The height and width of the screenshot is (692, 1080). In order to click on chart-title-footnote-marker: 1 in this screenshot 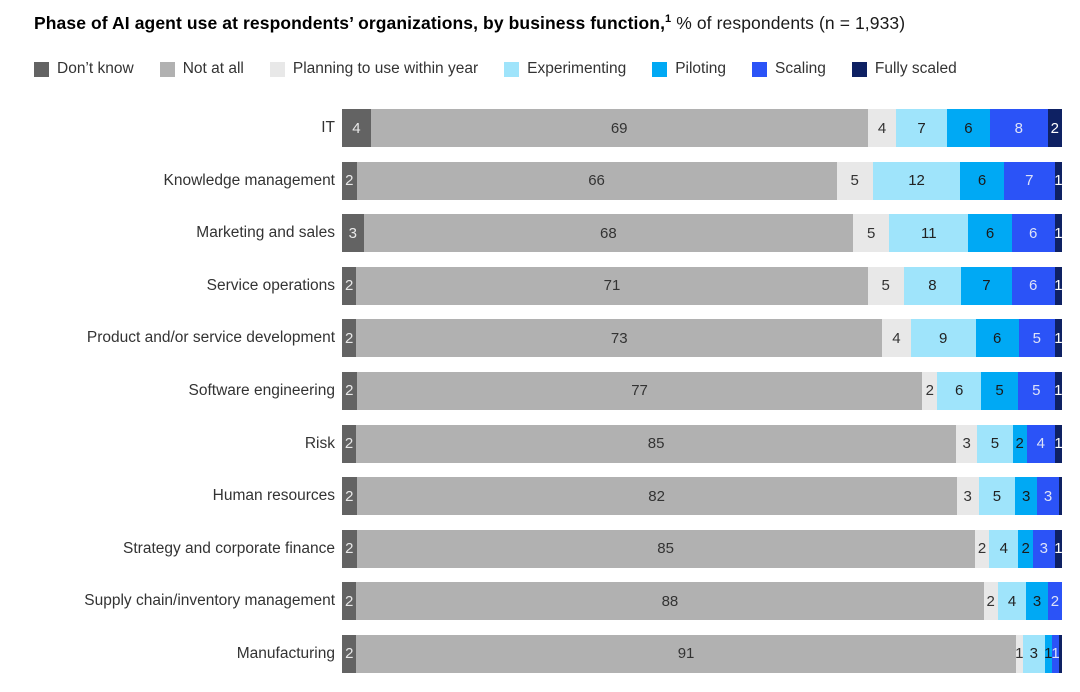, I will do `click(668, 19)`.